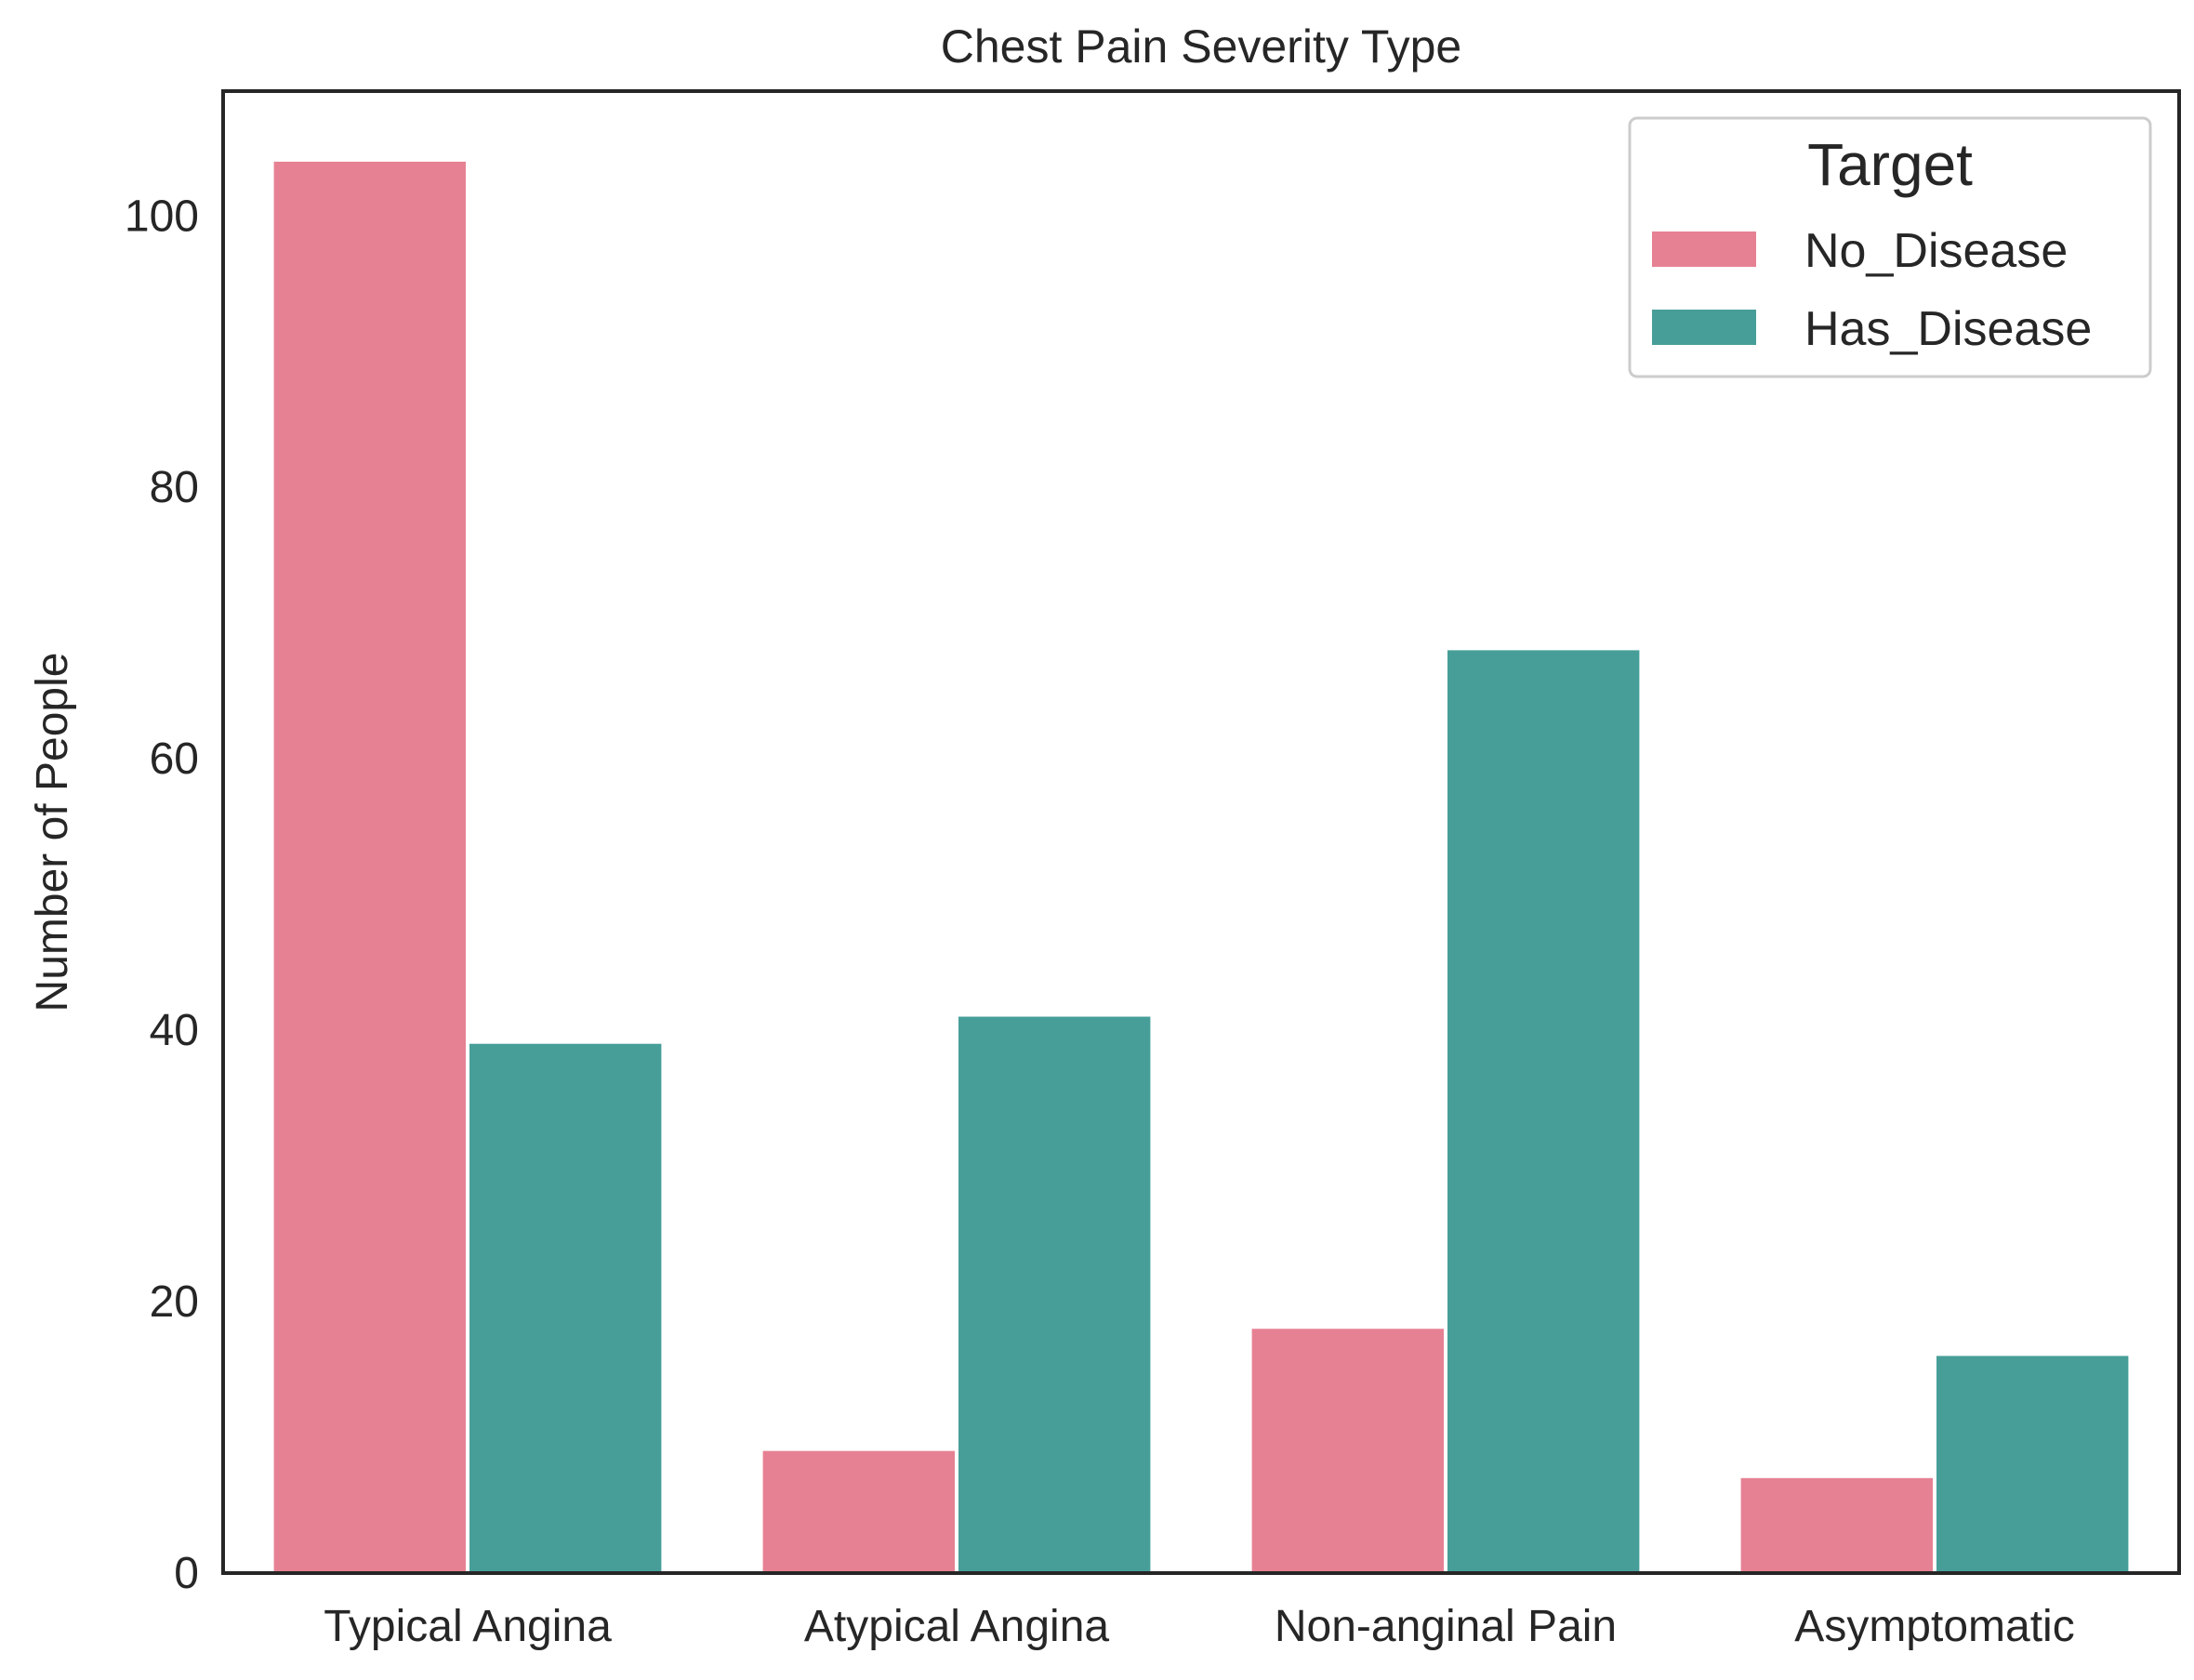 This screenshot has height=1680, width=2194. I want to click on bar-has-disease-atypical-angina, so click(1054, 1294).